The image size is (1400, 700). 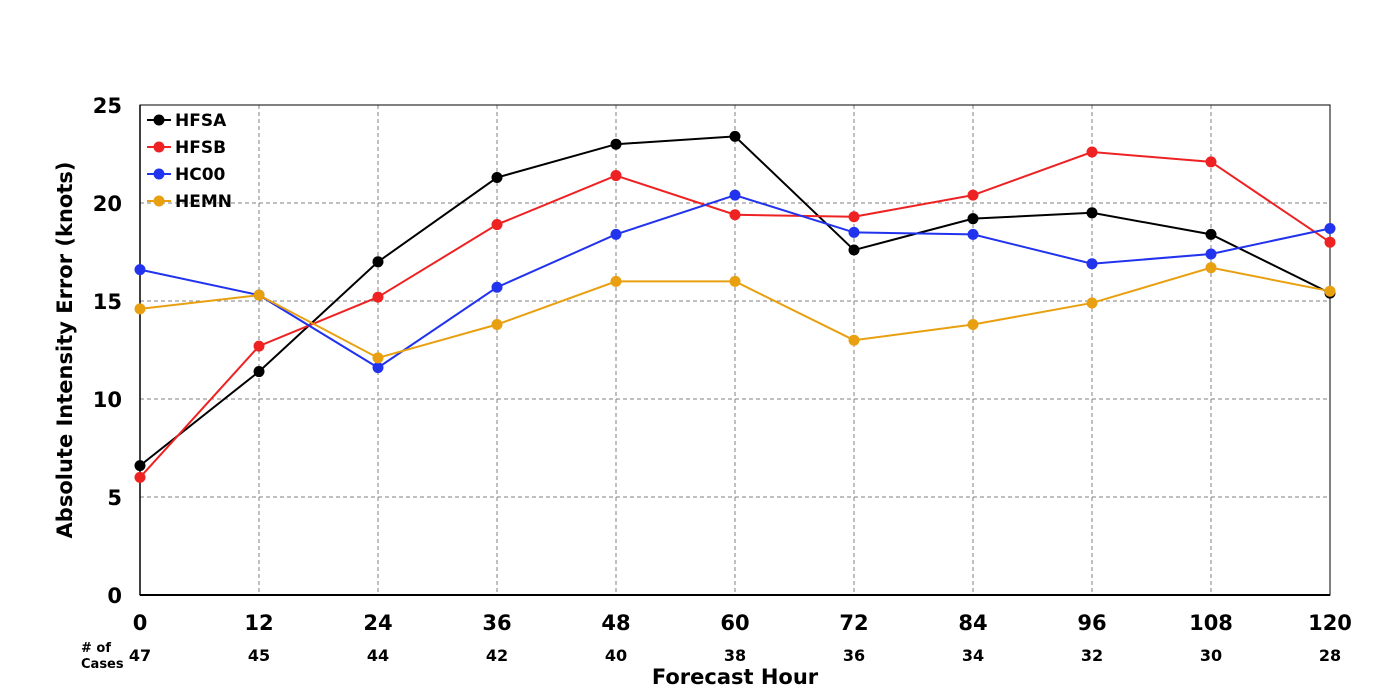 What do you see at coordinates (615, 623) in the screenshot?
I see `x-tick-label: 48` at bounding box center [615, 623].